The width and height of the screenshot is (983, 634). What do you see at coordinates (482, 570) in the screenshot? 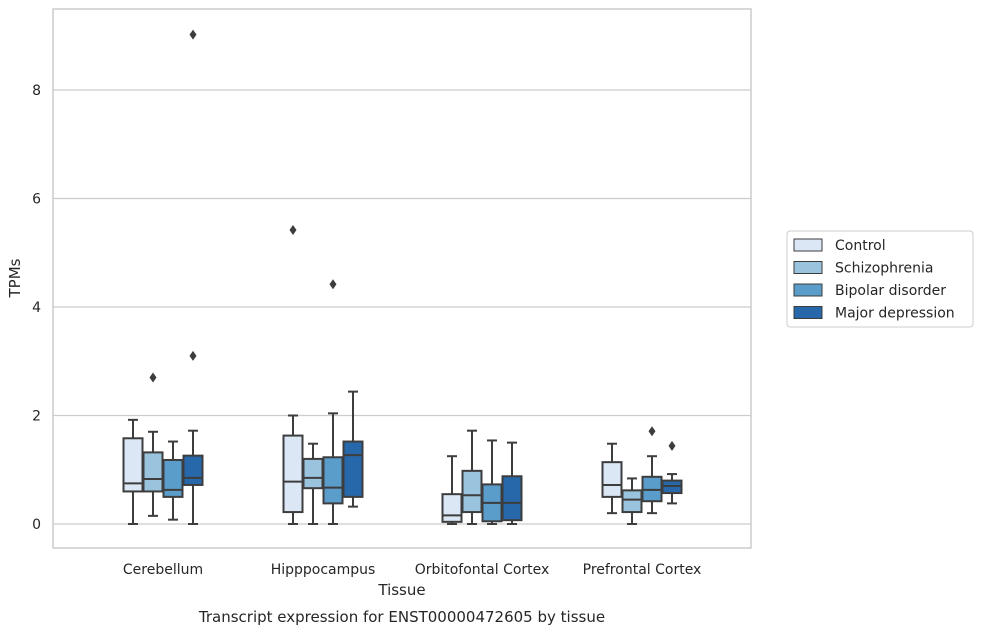
I see `x-tick-label: Orbitofontal Cortex` at bounding box center [482, 570].